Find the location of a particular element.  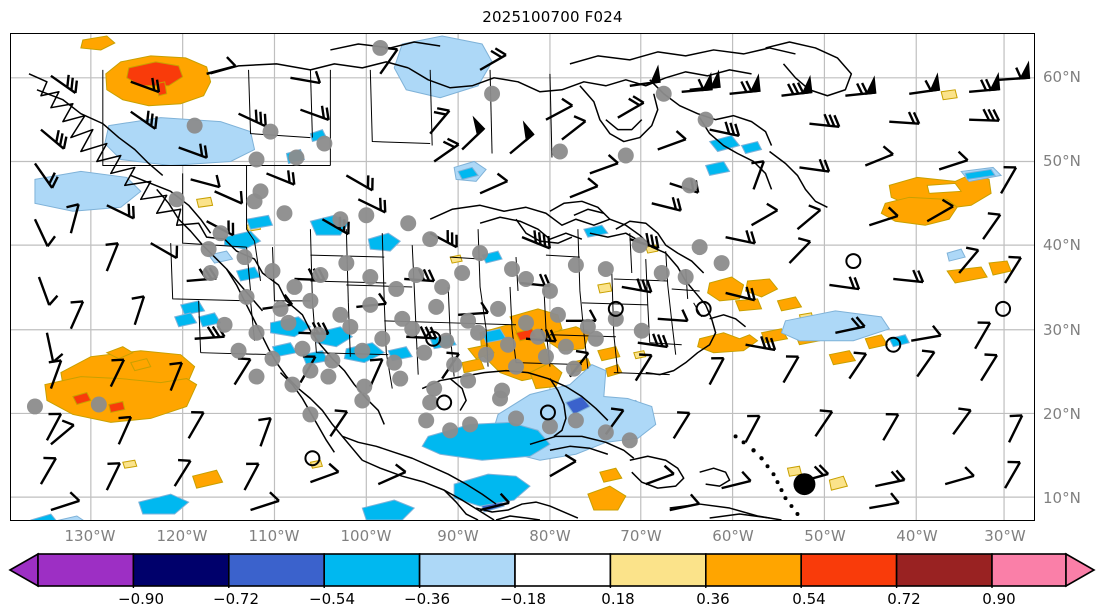

station-marker-filled is located at coordinates (804, 484).